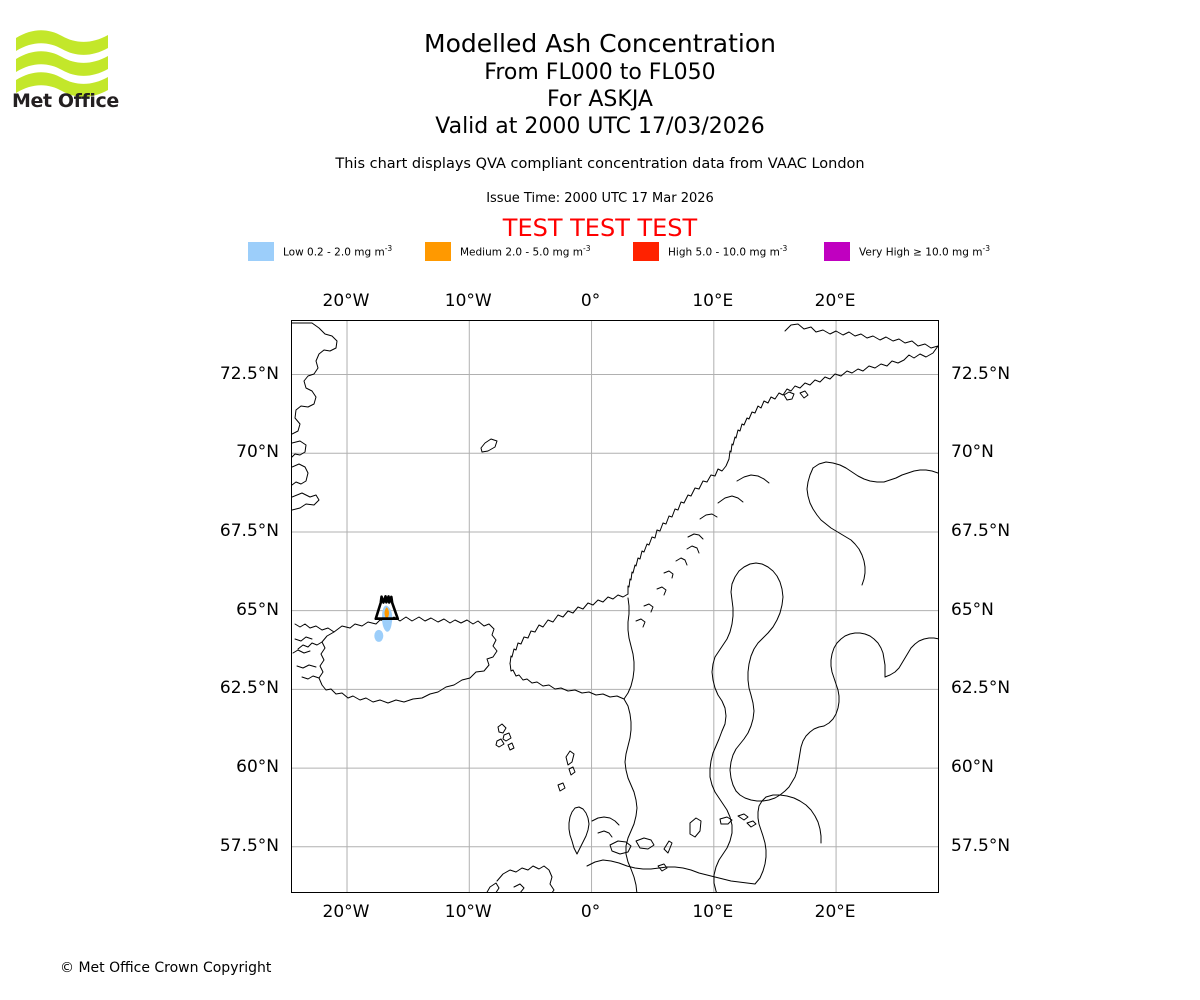 This screenshot has width=1200, height=1000. Describe the element at coordinates (379, 635) in the screenshot. I see `ash-area-low` at that location.